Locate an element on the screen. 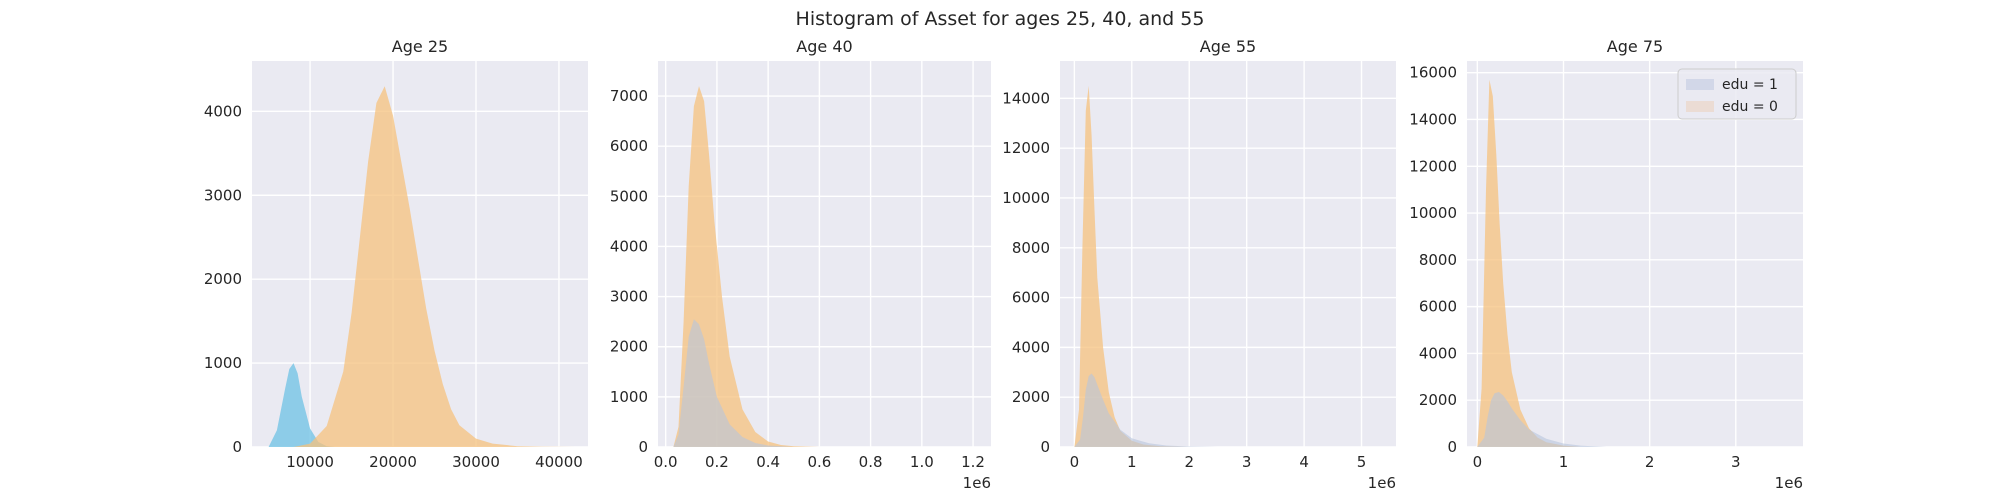 This screenshot has width=2000, height=500. y-tick-label: 7000 is located at coordinates (629, 96).